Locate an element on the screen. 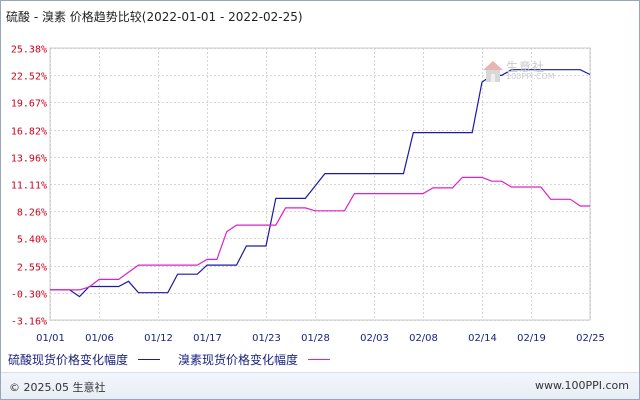  footer-bar: © 2025.05 生意社 www.100PPI.com is located at coordinates (320, 385).